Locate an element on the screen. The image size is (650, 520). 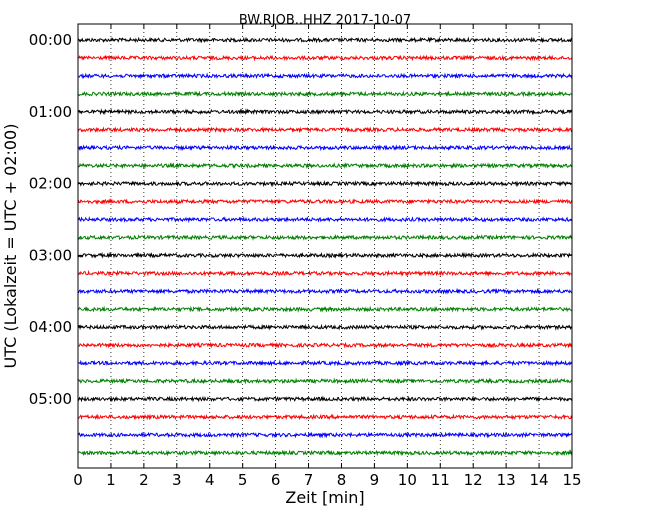
x-tick-label: 9 is located at coordinates (375, 480).